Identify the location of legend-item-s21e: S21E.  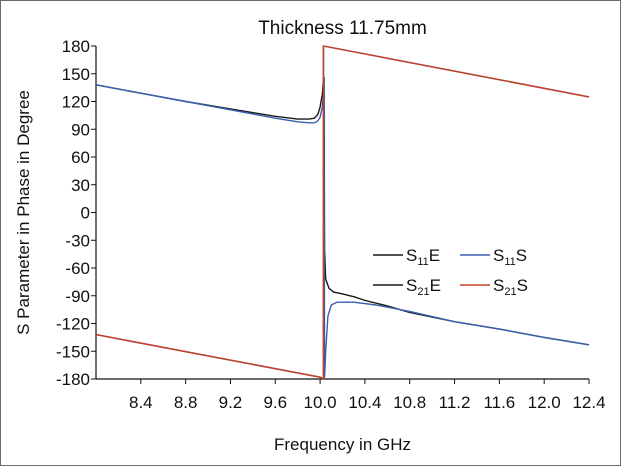
(407, 287).